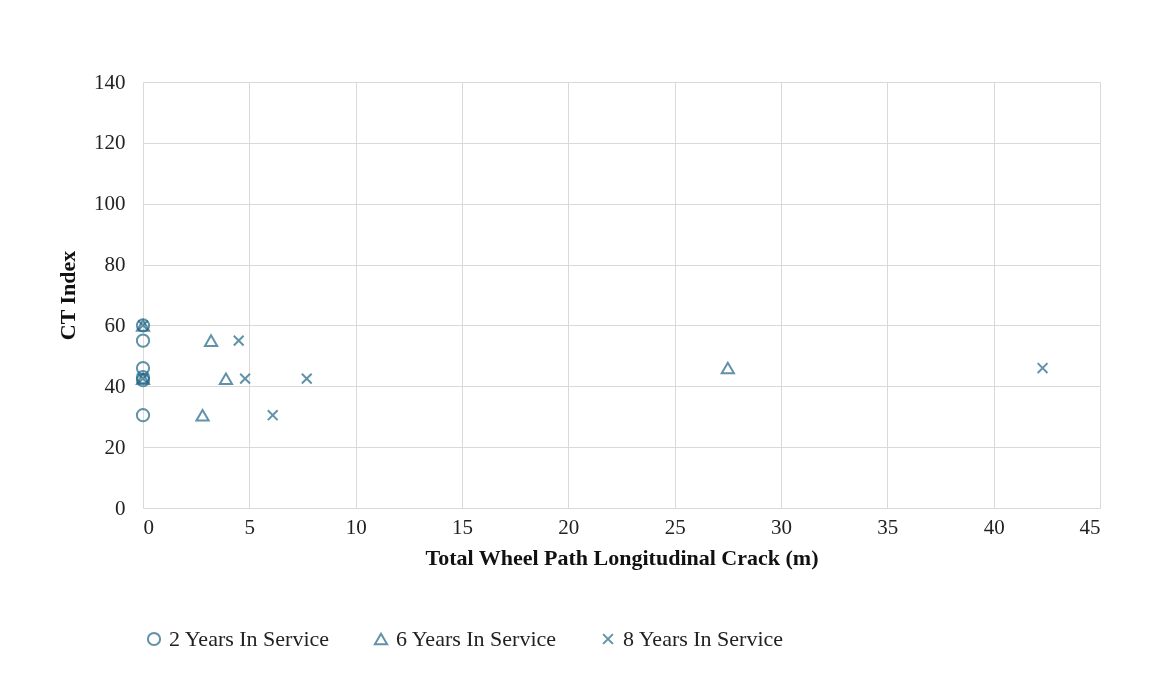 This screenshot has height=677, width=1149. What do you see at coordinates (110, 142) in the screenshot?
I see `y-tick-label: 120` at bounding box center [110, 142].